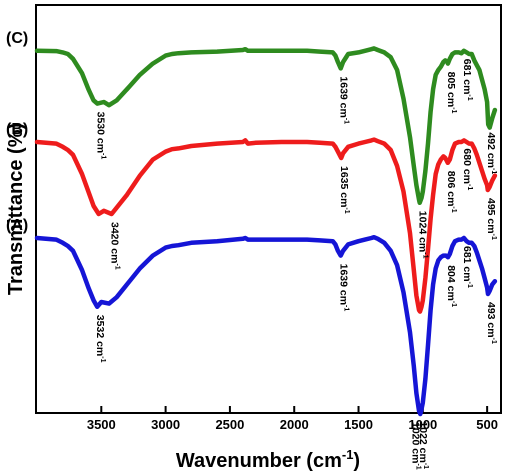 The height and width of the screenshot is (475, 505). I want to click on x-tick-label: 2000, so click(294, 424).